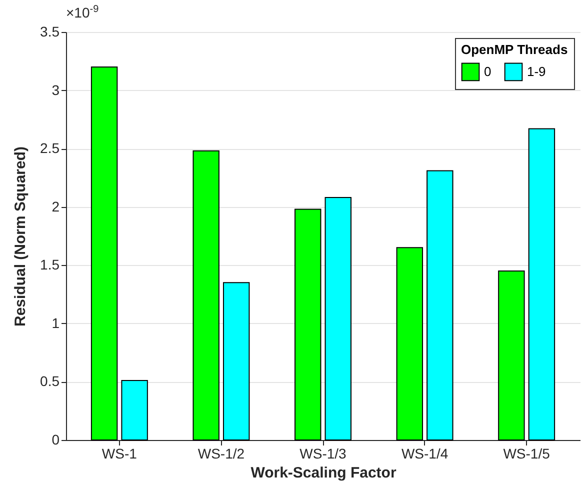 Image resolution: width=587 pixels, height=499 pixels. Describe the element at coordinates (120, 454) in the screenshot. I see `x-tick-label: WS-1` at that location.